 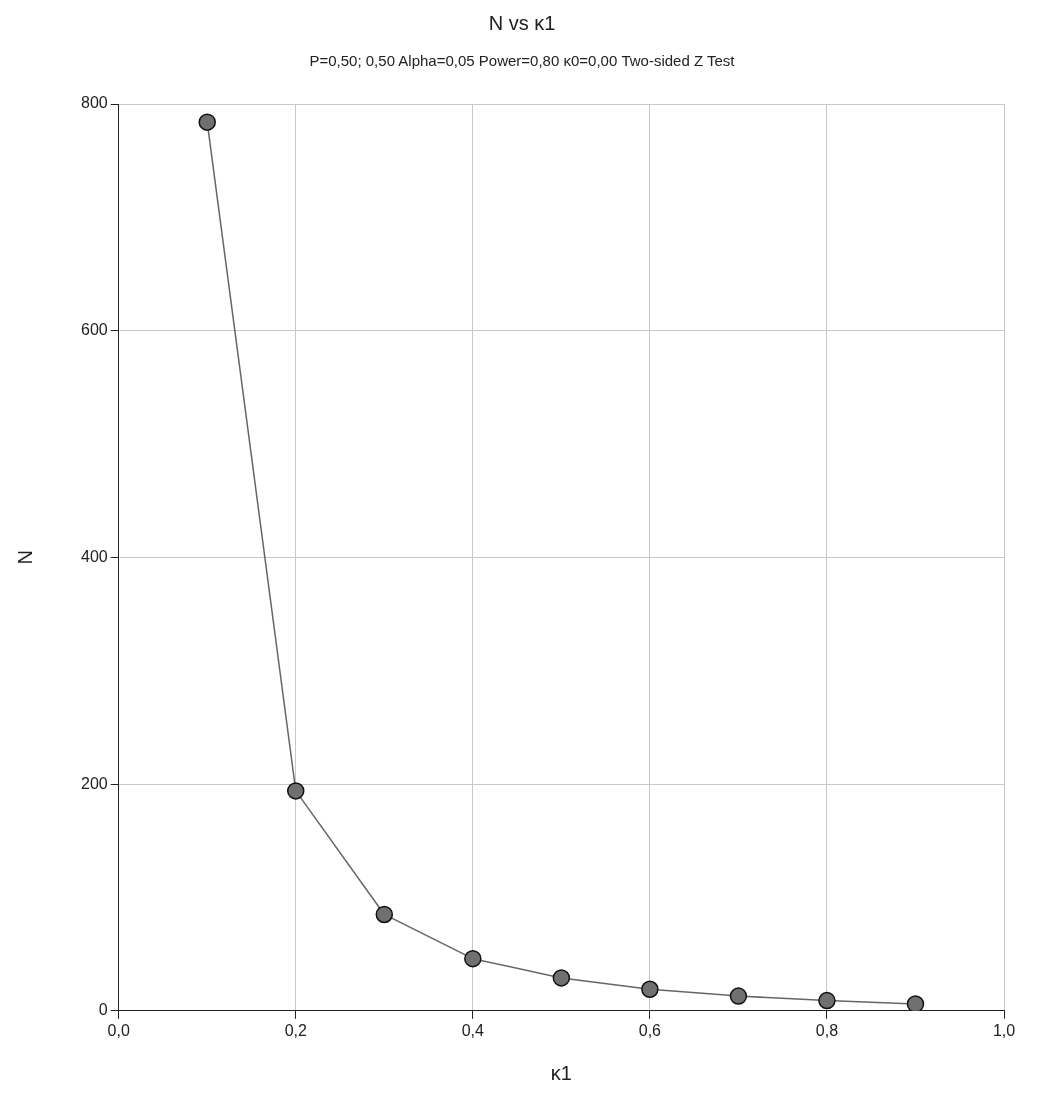 I want to click on x-tick-label: 0,0, so click(x=118, y=1030).